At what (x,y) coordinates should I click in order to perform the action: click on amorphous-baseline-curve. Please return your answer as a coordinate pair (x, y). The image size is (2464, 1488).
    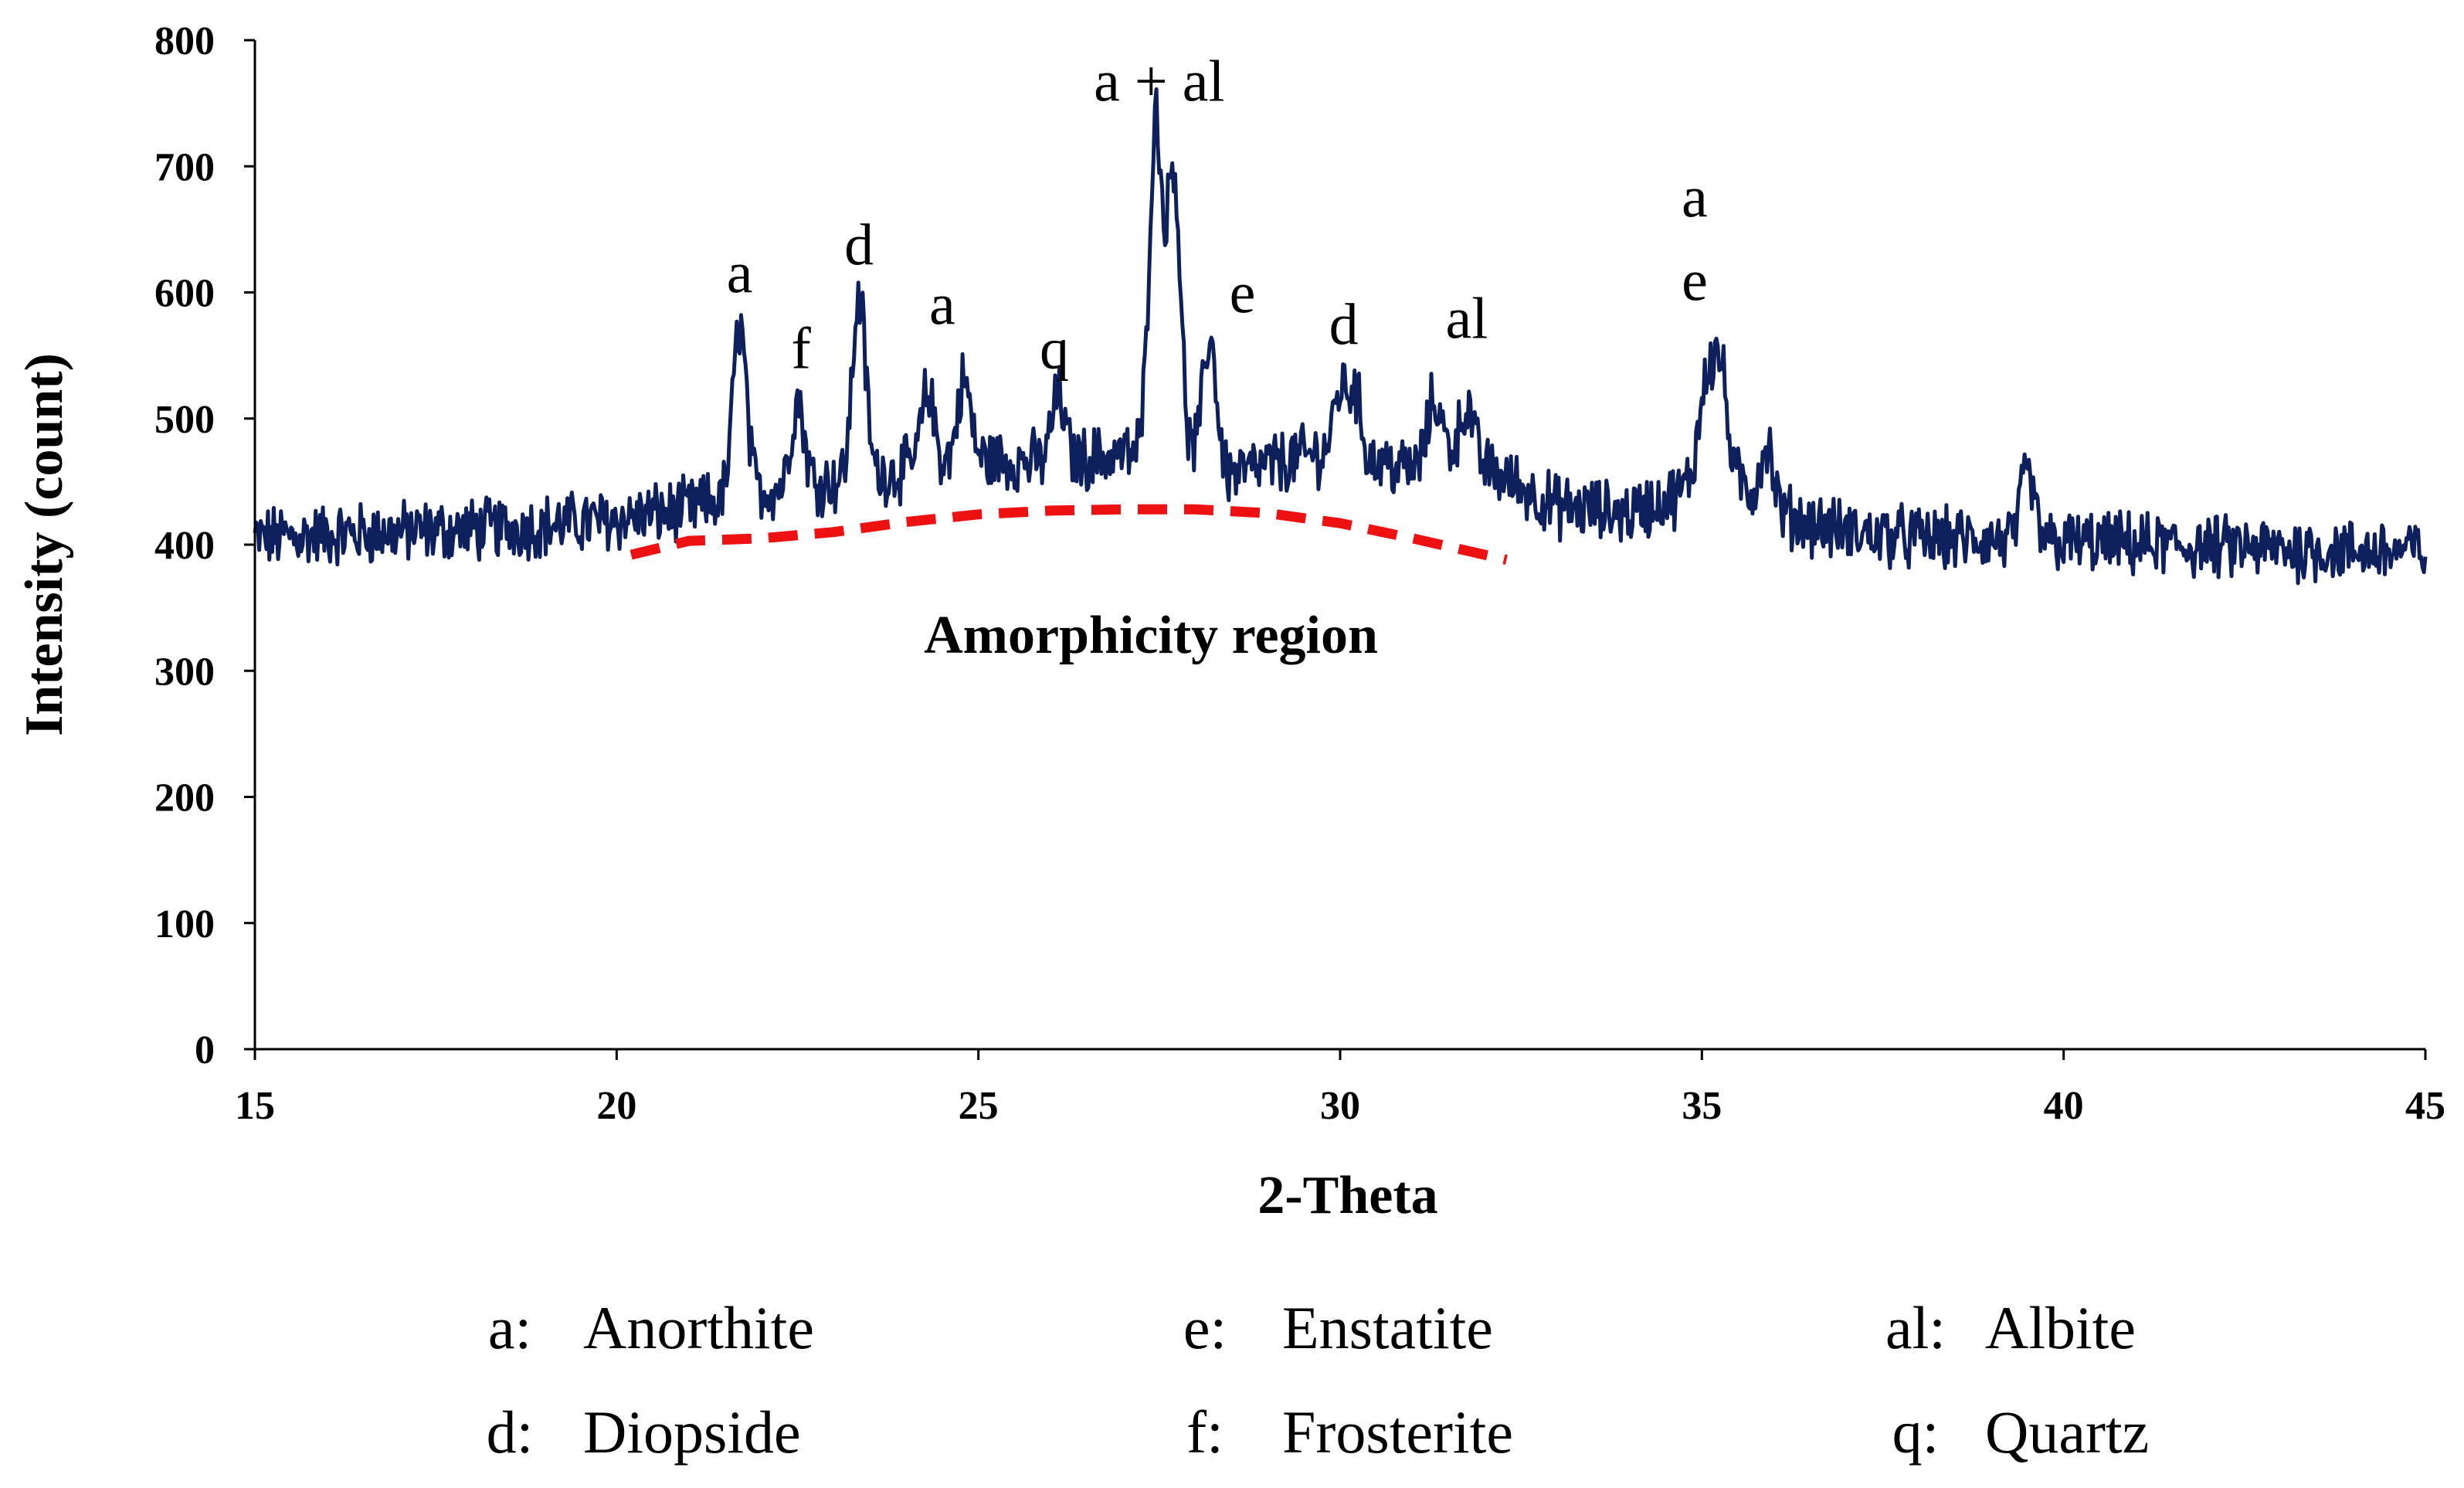
    Looking at the image, I should click on (1069, 534).